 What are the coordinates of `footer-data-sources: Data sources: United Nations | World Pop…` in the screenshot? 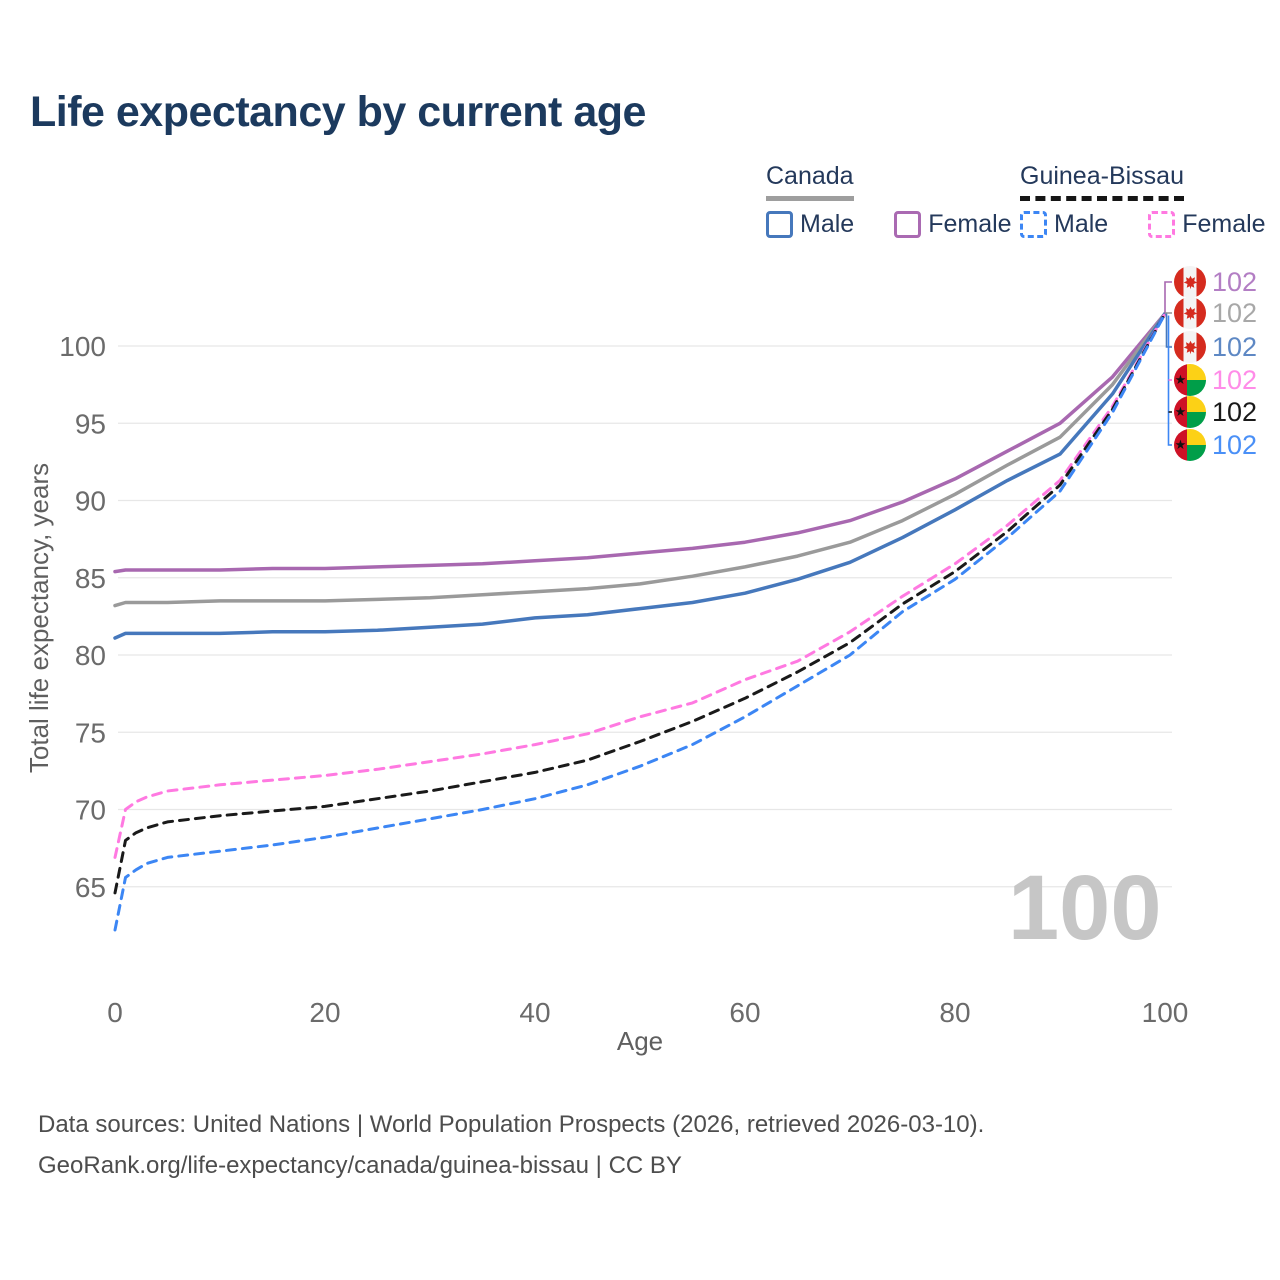 It's located at (511, 1124).